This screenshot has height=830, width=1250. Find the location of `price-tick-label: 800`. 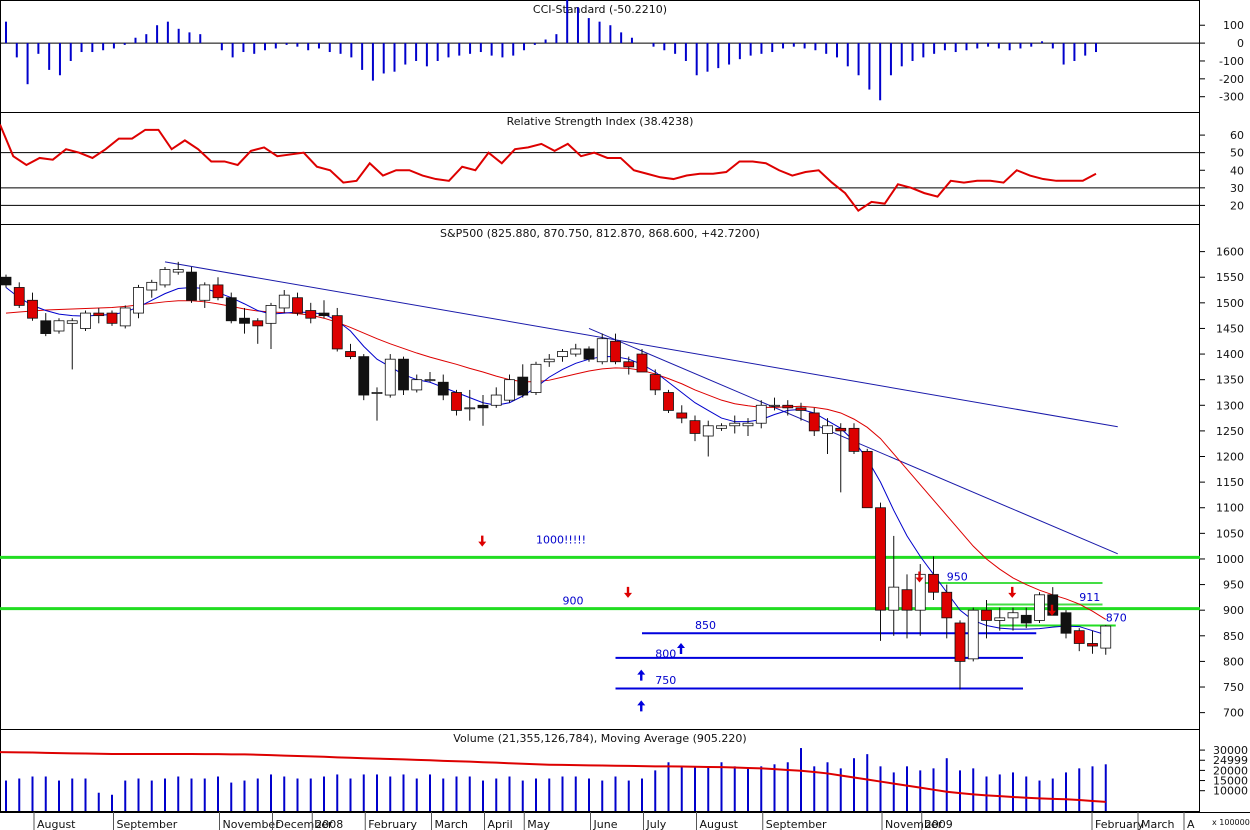

price-tick-label: 800 is located at coordinates (1233, 661).